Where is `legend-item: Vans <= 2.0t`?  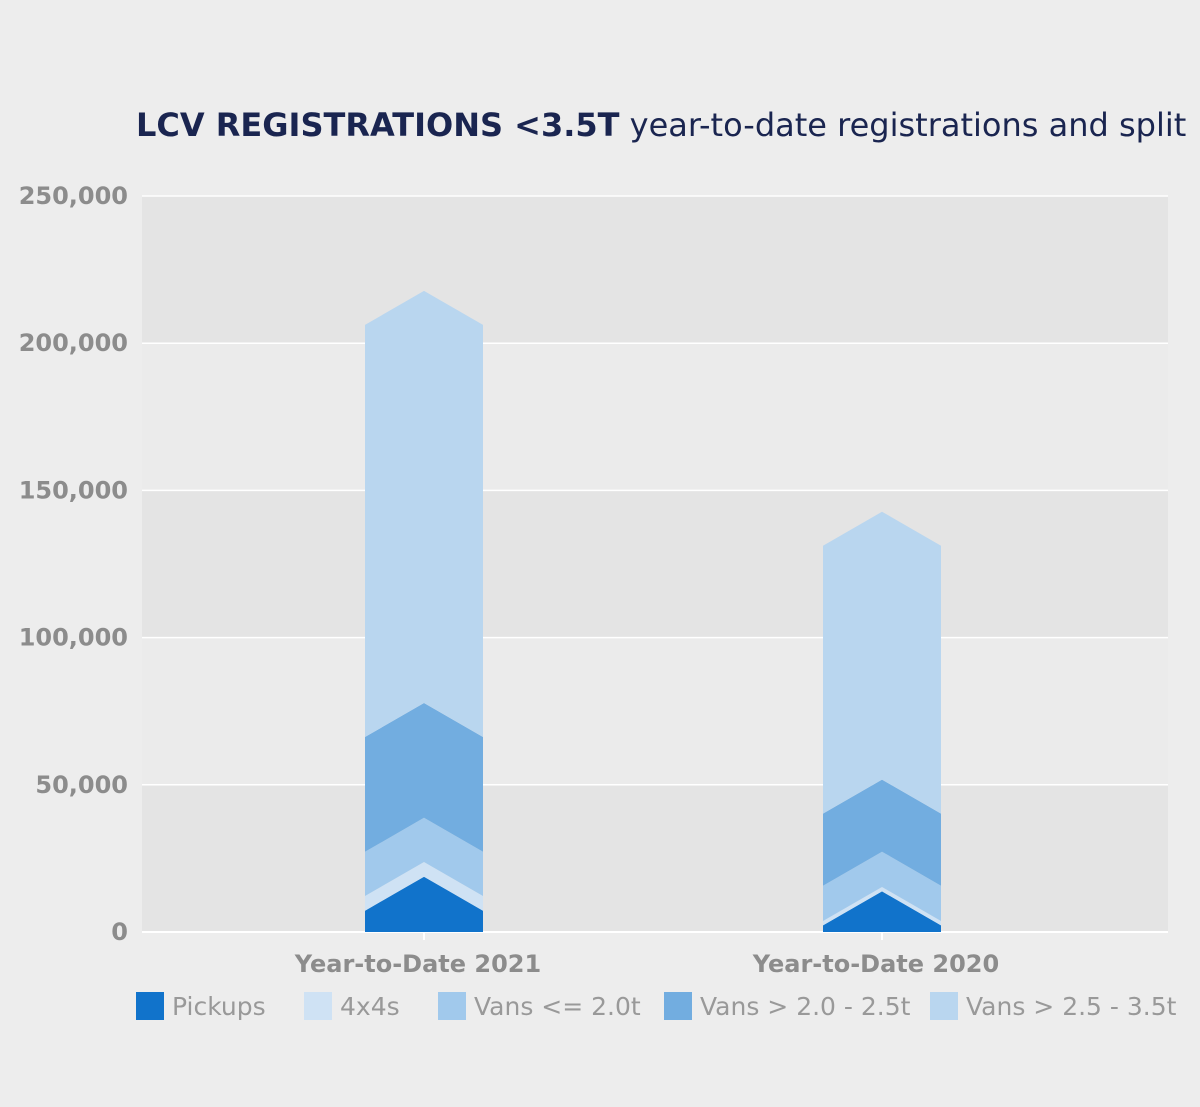 legend-item: Vans <= 2.0t is located at coordinates (539, 1006).